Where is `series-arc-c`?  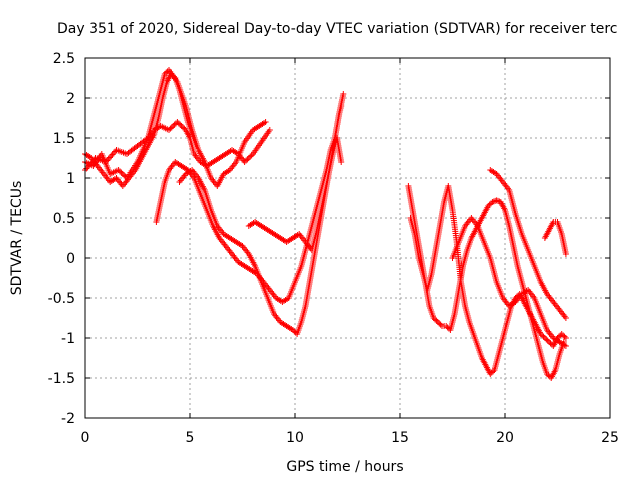 series-arc-c is located at coordinates (141, 130).